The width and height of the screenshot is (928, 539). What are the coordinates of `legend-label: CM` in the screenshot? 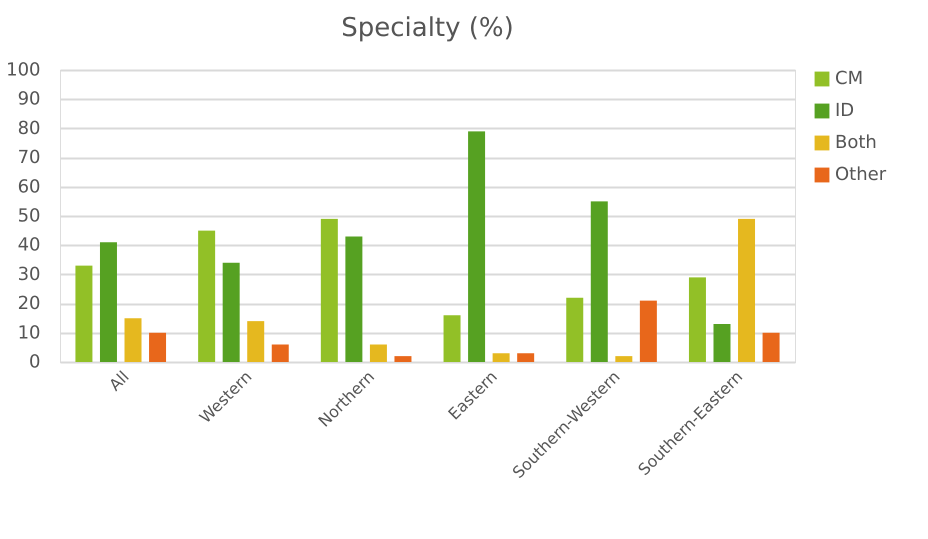 It's located at (849, 78).